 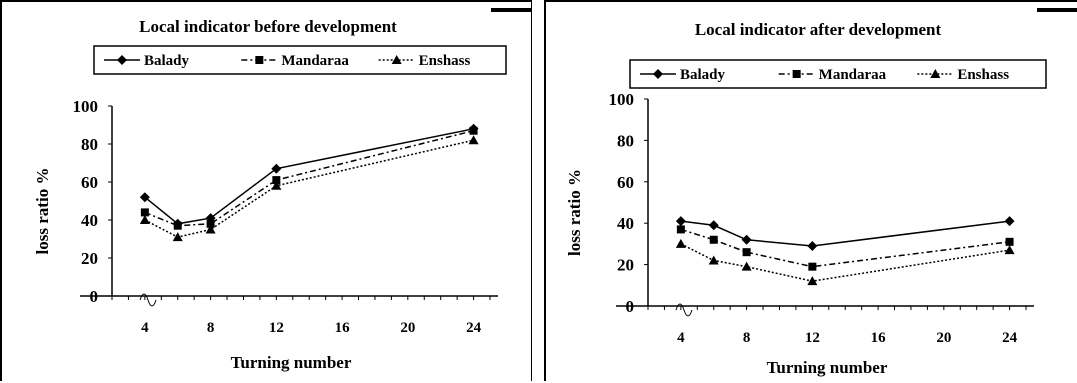 I want to click on chart-title: Local indicator before development, so click(x=268, y=26).